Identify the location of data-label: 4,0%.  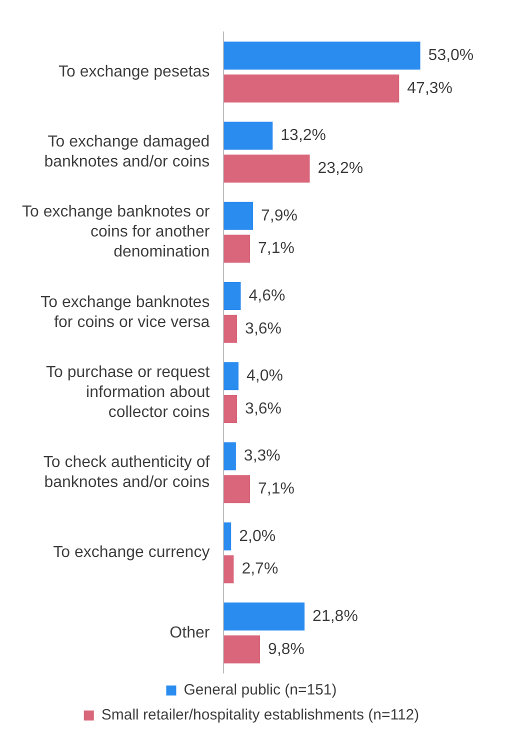
(264, 376).